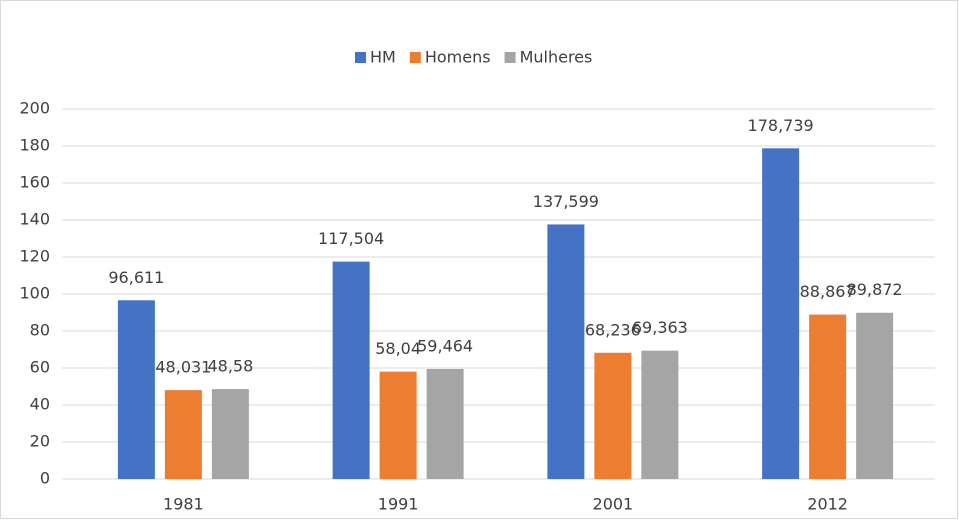  Describe the element at coordinates (828, 291) in the screenshot. I see `data-label: 88,867` at that location.